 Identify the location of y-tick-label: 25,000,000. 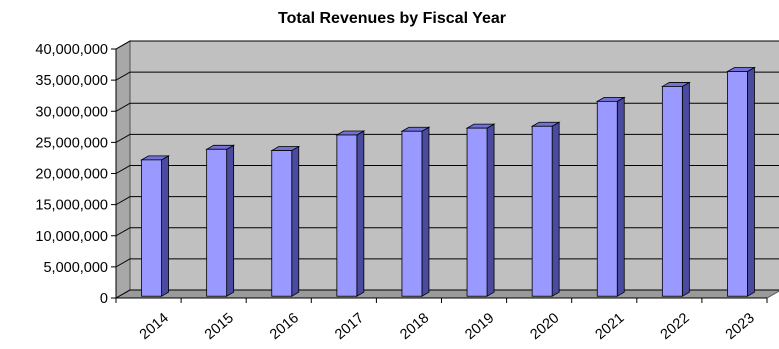
(71, 143).